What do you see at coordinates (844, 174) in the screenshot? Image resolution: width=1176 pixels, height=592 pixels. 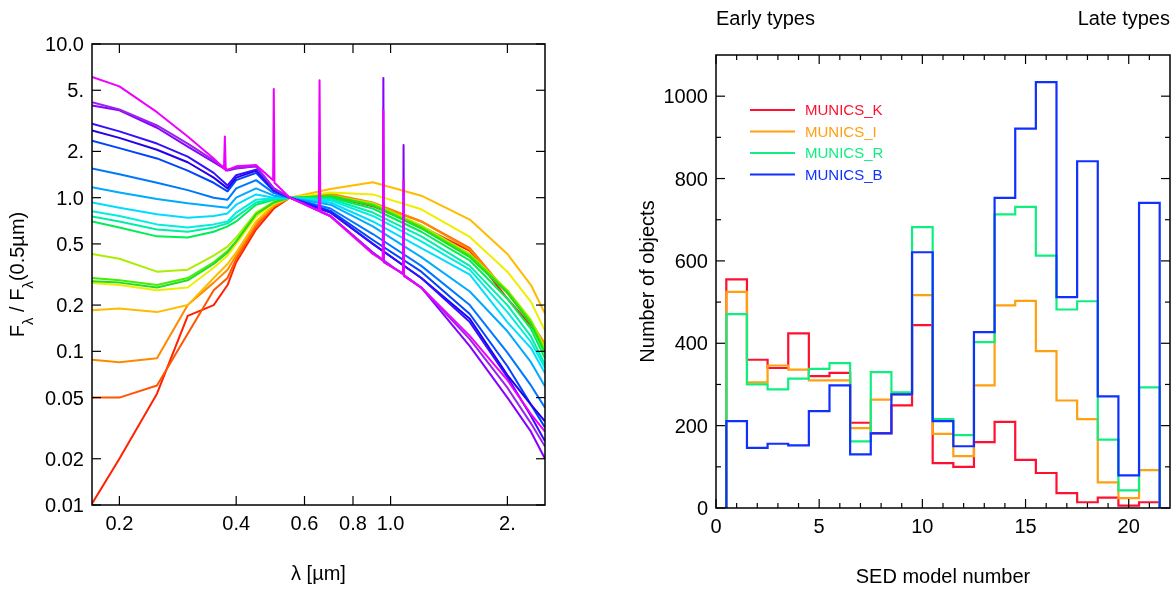 I see `legend-label: MUNICS_B` at bounding box center [844, 174].